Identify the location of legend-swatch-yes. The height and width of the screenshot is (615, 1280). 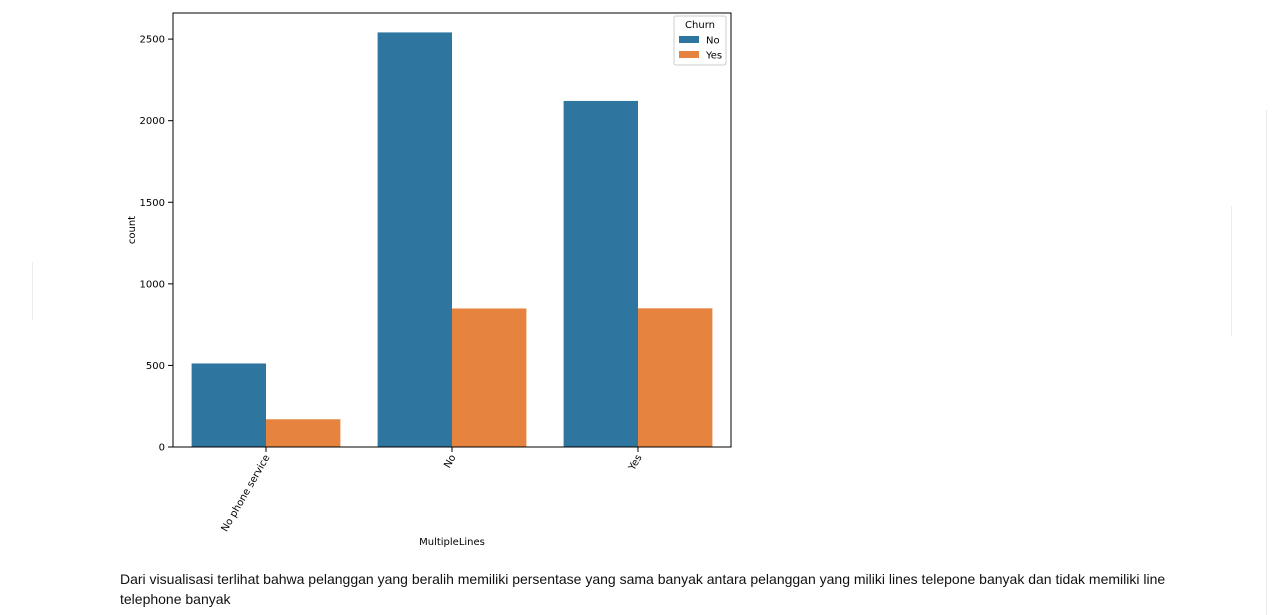
(689, 54).